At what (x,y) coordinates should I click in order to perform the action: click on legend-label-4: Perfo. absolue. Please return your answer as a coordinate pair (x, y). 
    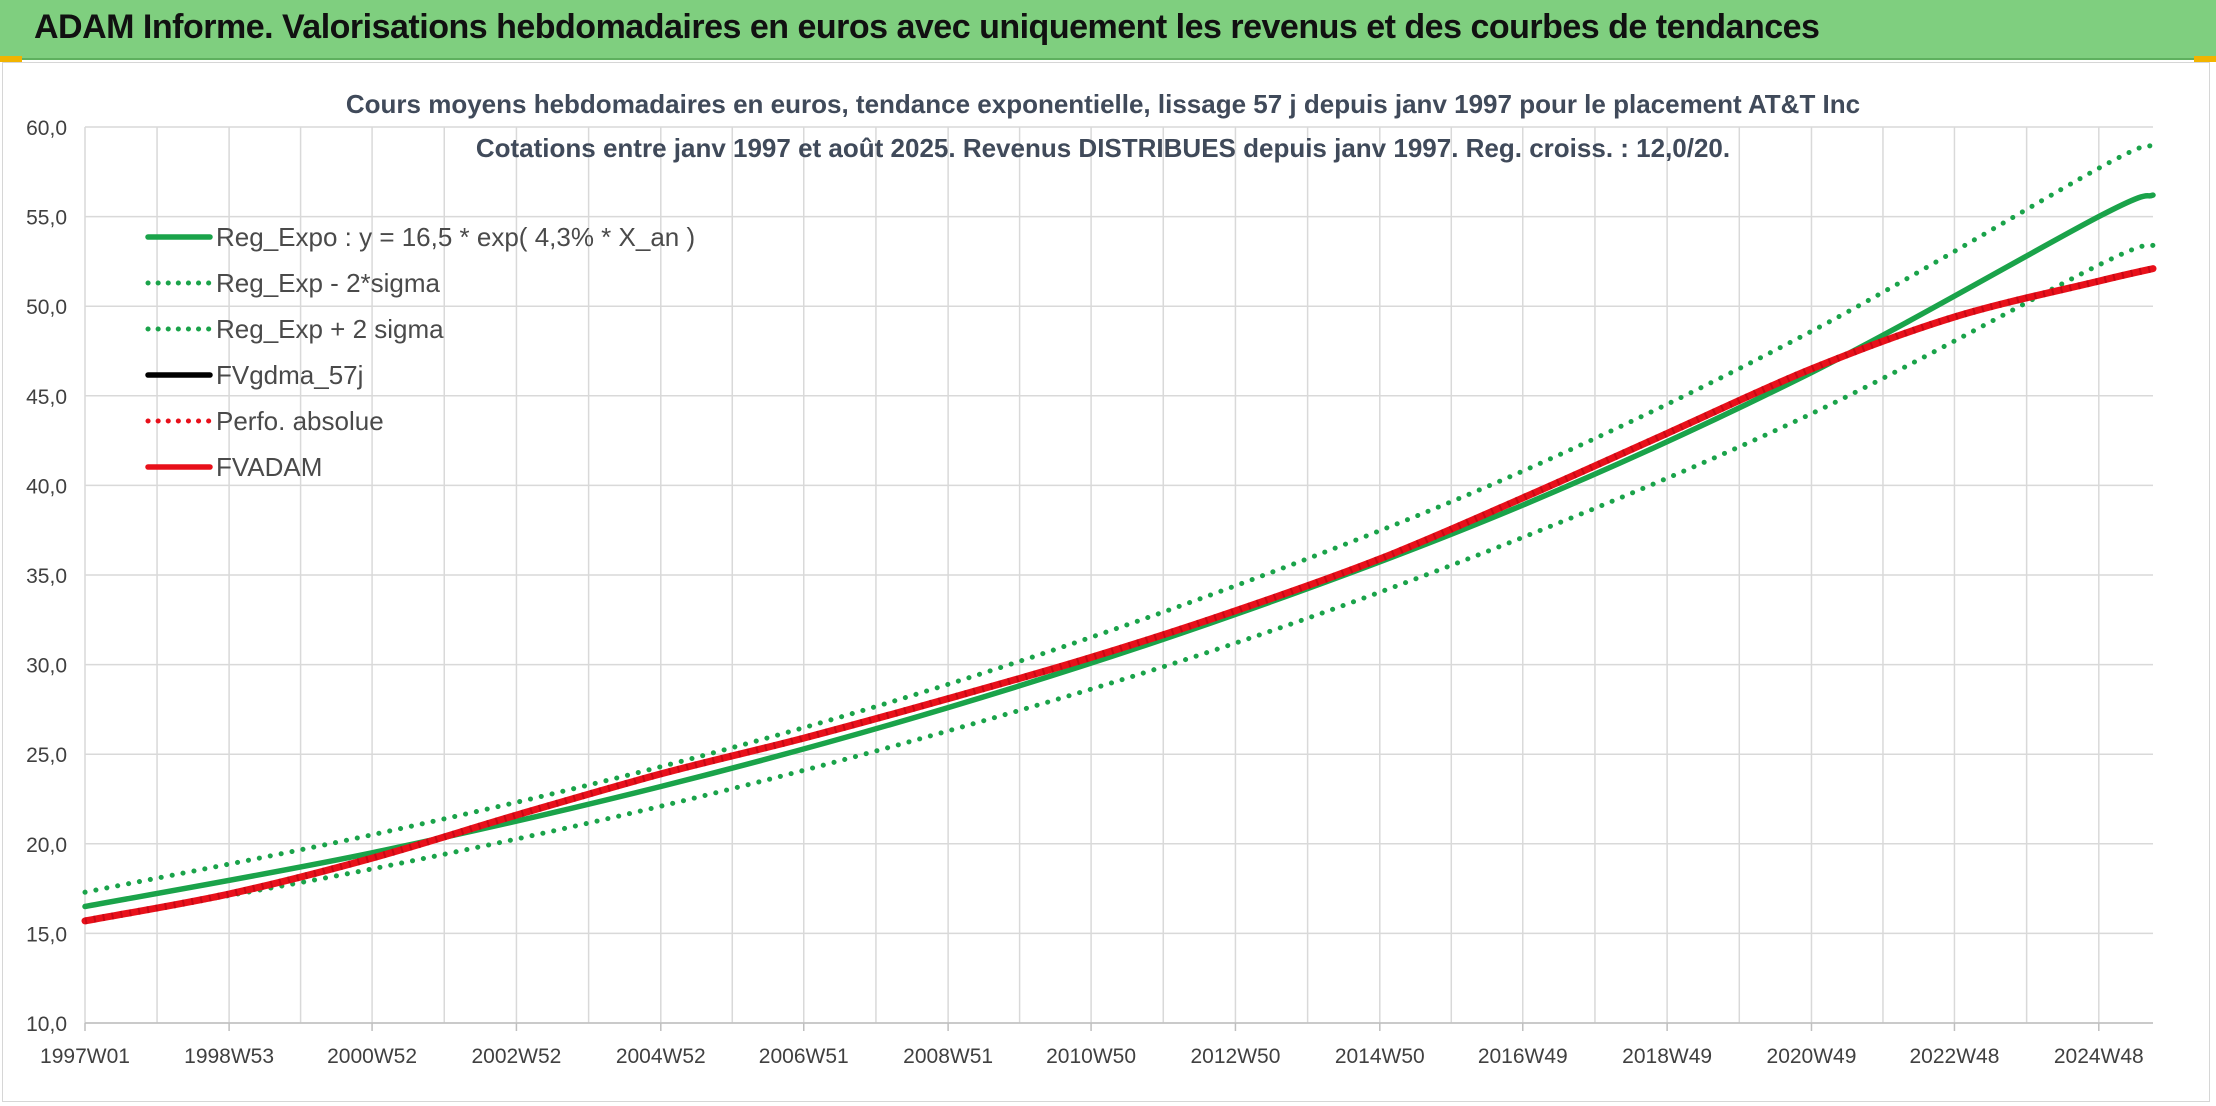
    Looking at the image, I should click on (300, 421).